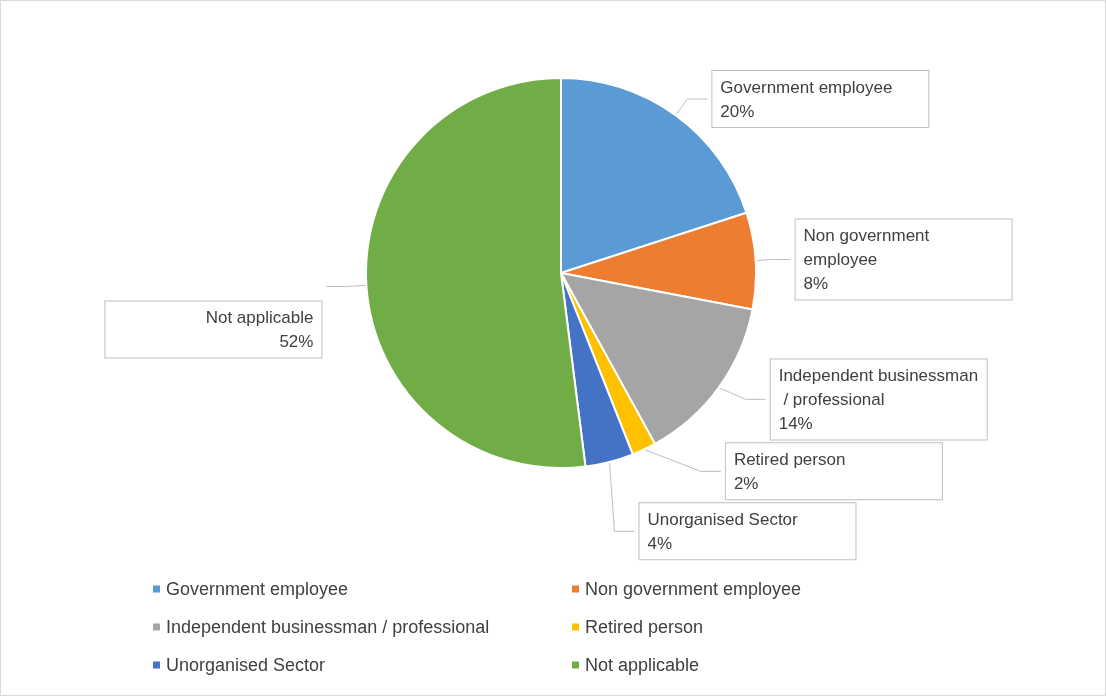 The image size is (1106, 696). What do you see at coordinates (328, 627) in the screenshot?
I see `legend-label: Independent businessman / professional` at bounding box center [328, 627].